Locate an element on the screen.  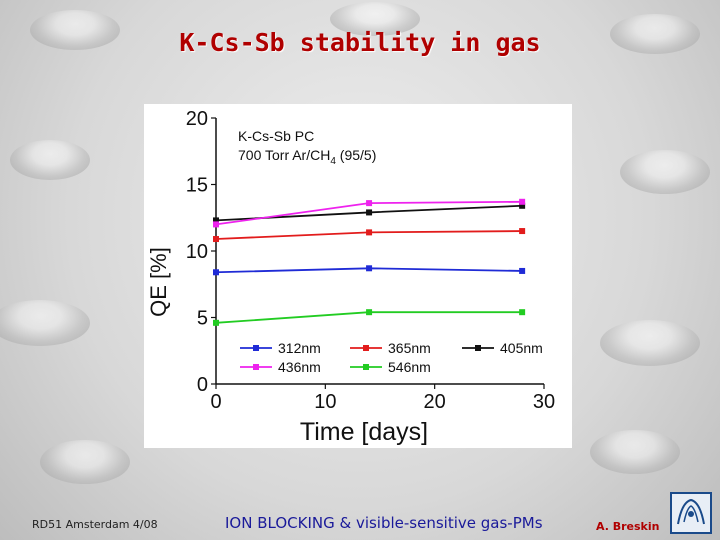
legend-label-312nm: 312nm is located at coordinates (299, 348).